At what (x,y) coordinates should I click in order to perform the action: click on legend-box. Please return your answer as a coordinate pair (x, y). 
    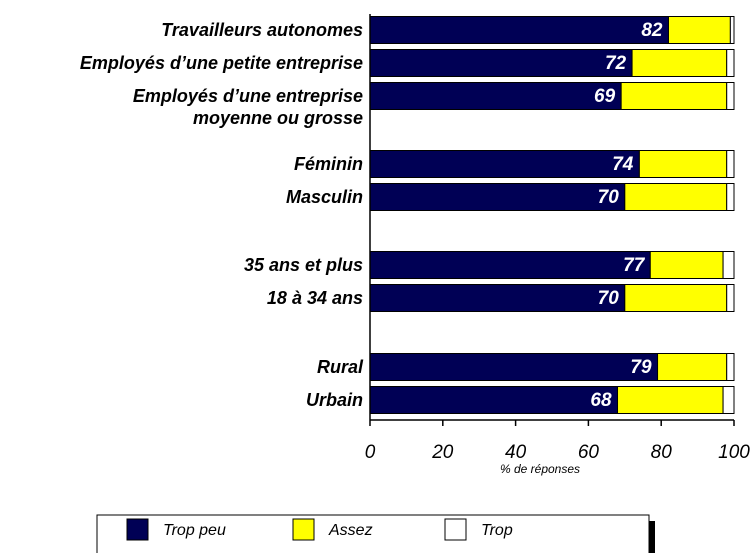
    Looking at the image, I should click on (373, 533).